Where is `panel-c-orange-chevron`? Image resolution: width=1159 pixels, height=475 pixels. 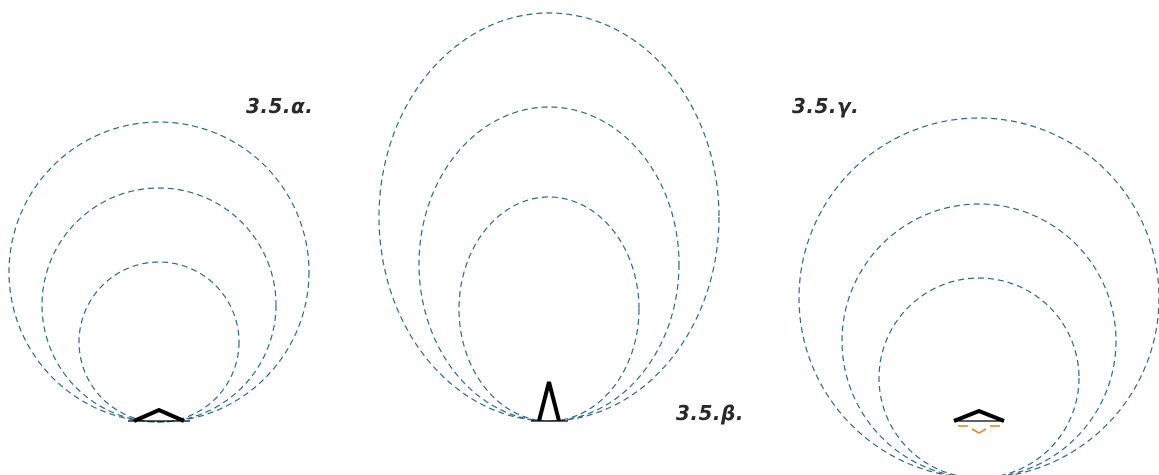 panel-c-orange-chevron is located at coordinates (979, 431).